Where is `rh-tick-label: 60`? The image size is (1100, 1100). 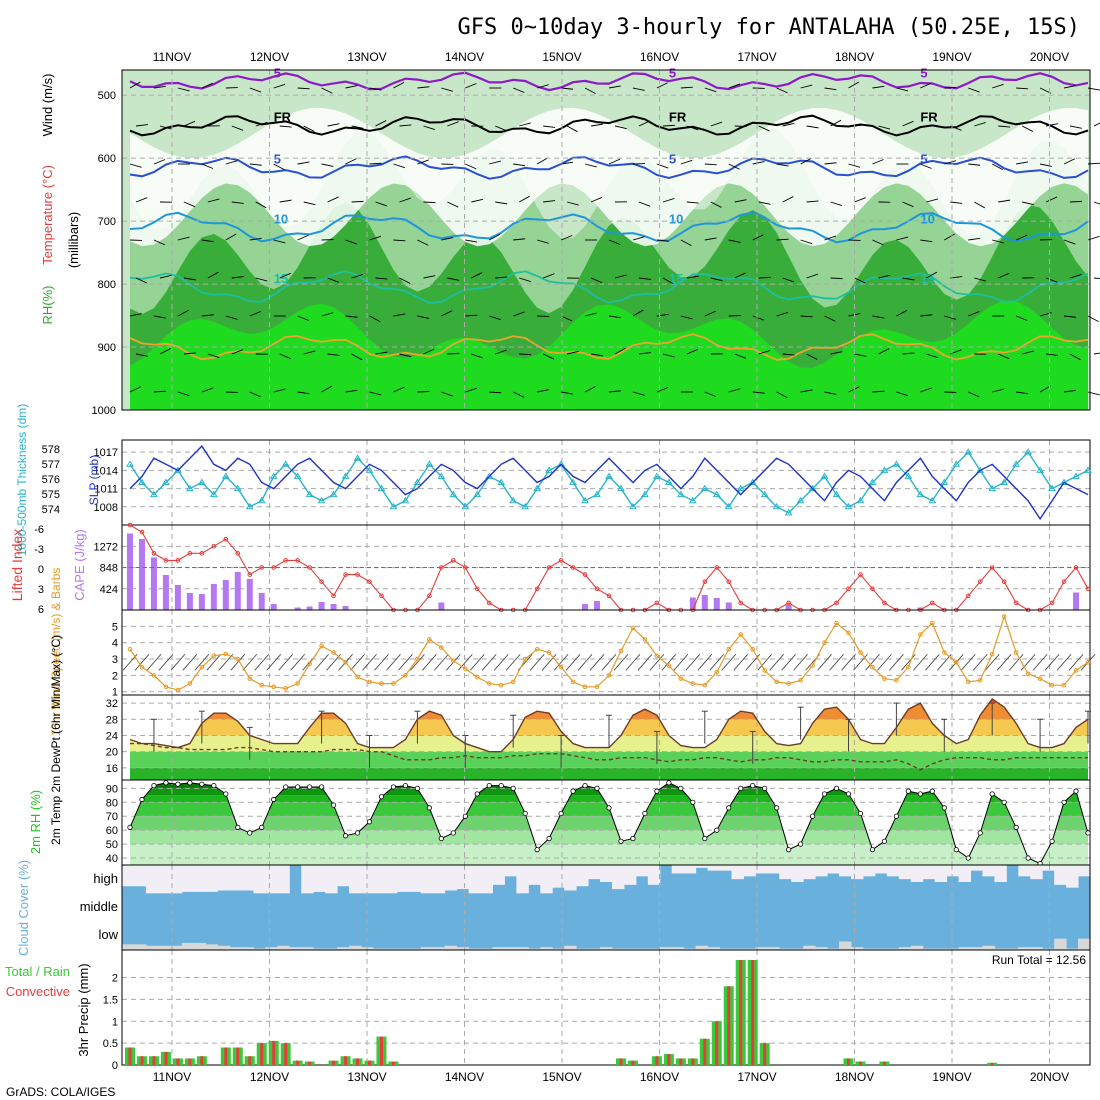
rh-tick-label: 60 is located at coordinates (112, 831).